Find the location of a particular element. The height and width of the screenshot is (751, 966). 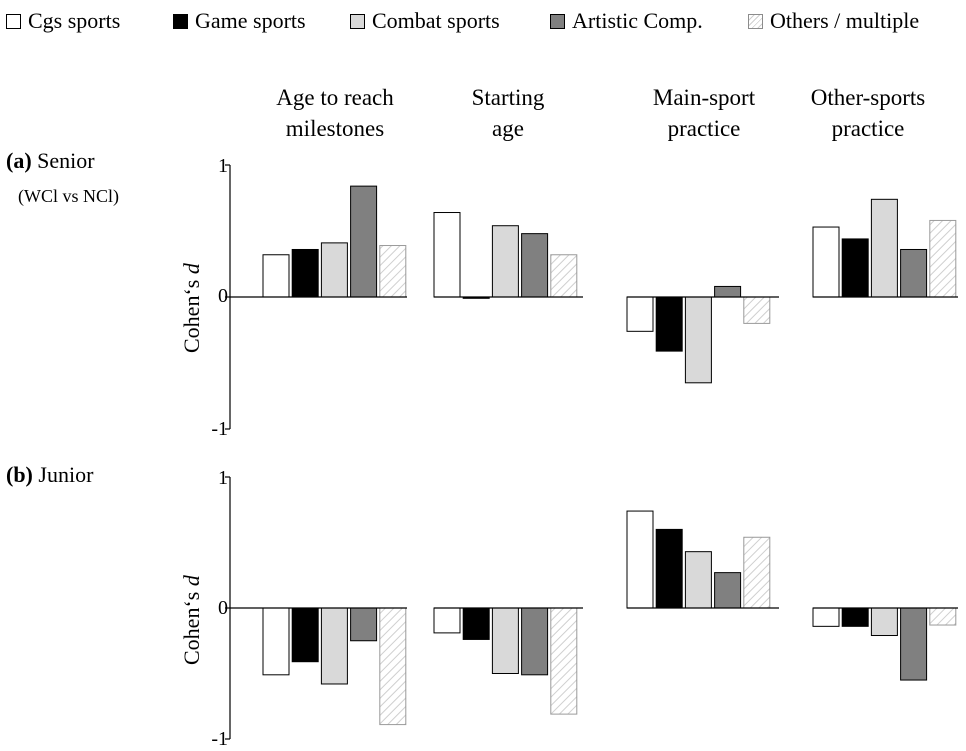

tick-label-junior-zero: 0 is located at coordinates (223, 608).